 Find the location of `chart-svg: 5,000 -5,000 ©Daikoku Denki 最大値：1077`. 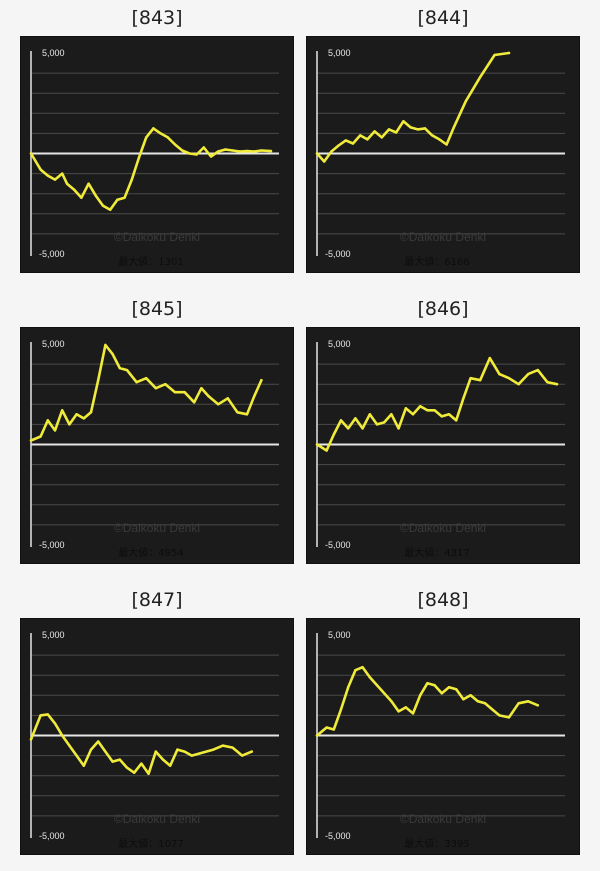

chart-svg: 5,000 -5,000 ©Daikoku Denki 最大値：1077 is located at coordinates (154, 740).